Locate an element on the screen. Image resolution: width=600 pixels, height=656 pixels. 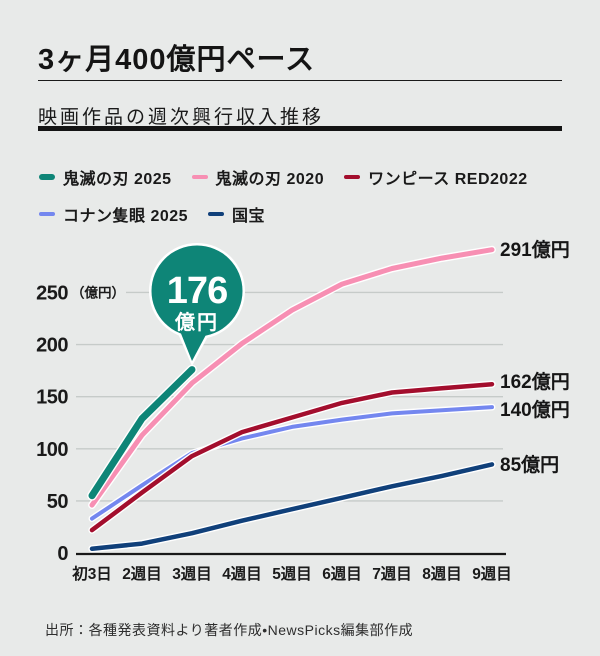
legend-item-conan-2025: コナン隻眼 2025 is located at coordinates (113, 214).